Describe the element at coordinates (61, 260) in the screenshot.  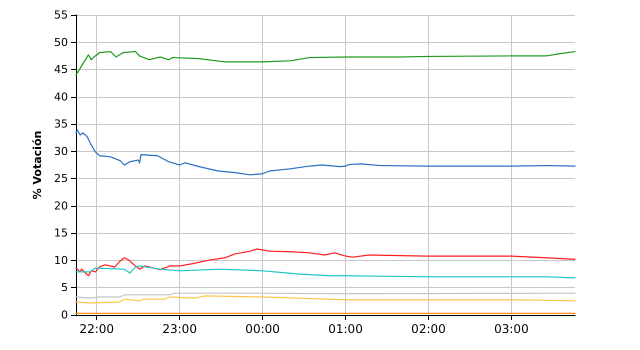
I see `y-tick-label: 10` at that location.